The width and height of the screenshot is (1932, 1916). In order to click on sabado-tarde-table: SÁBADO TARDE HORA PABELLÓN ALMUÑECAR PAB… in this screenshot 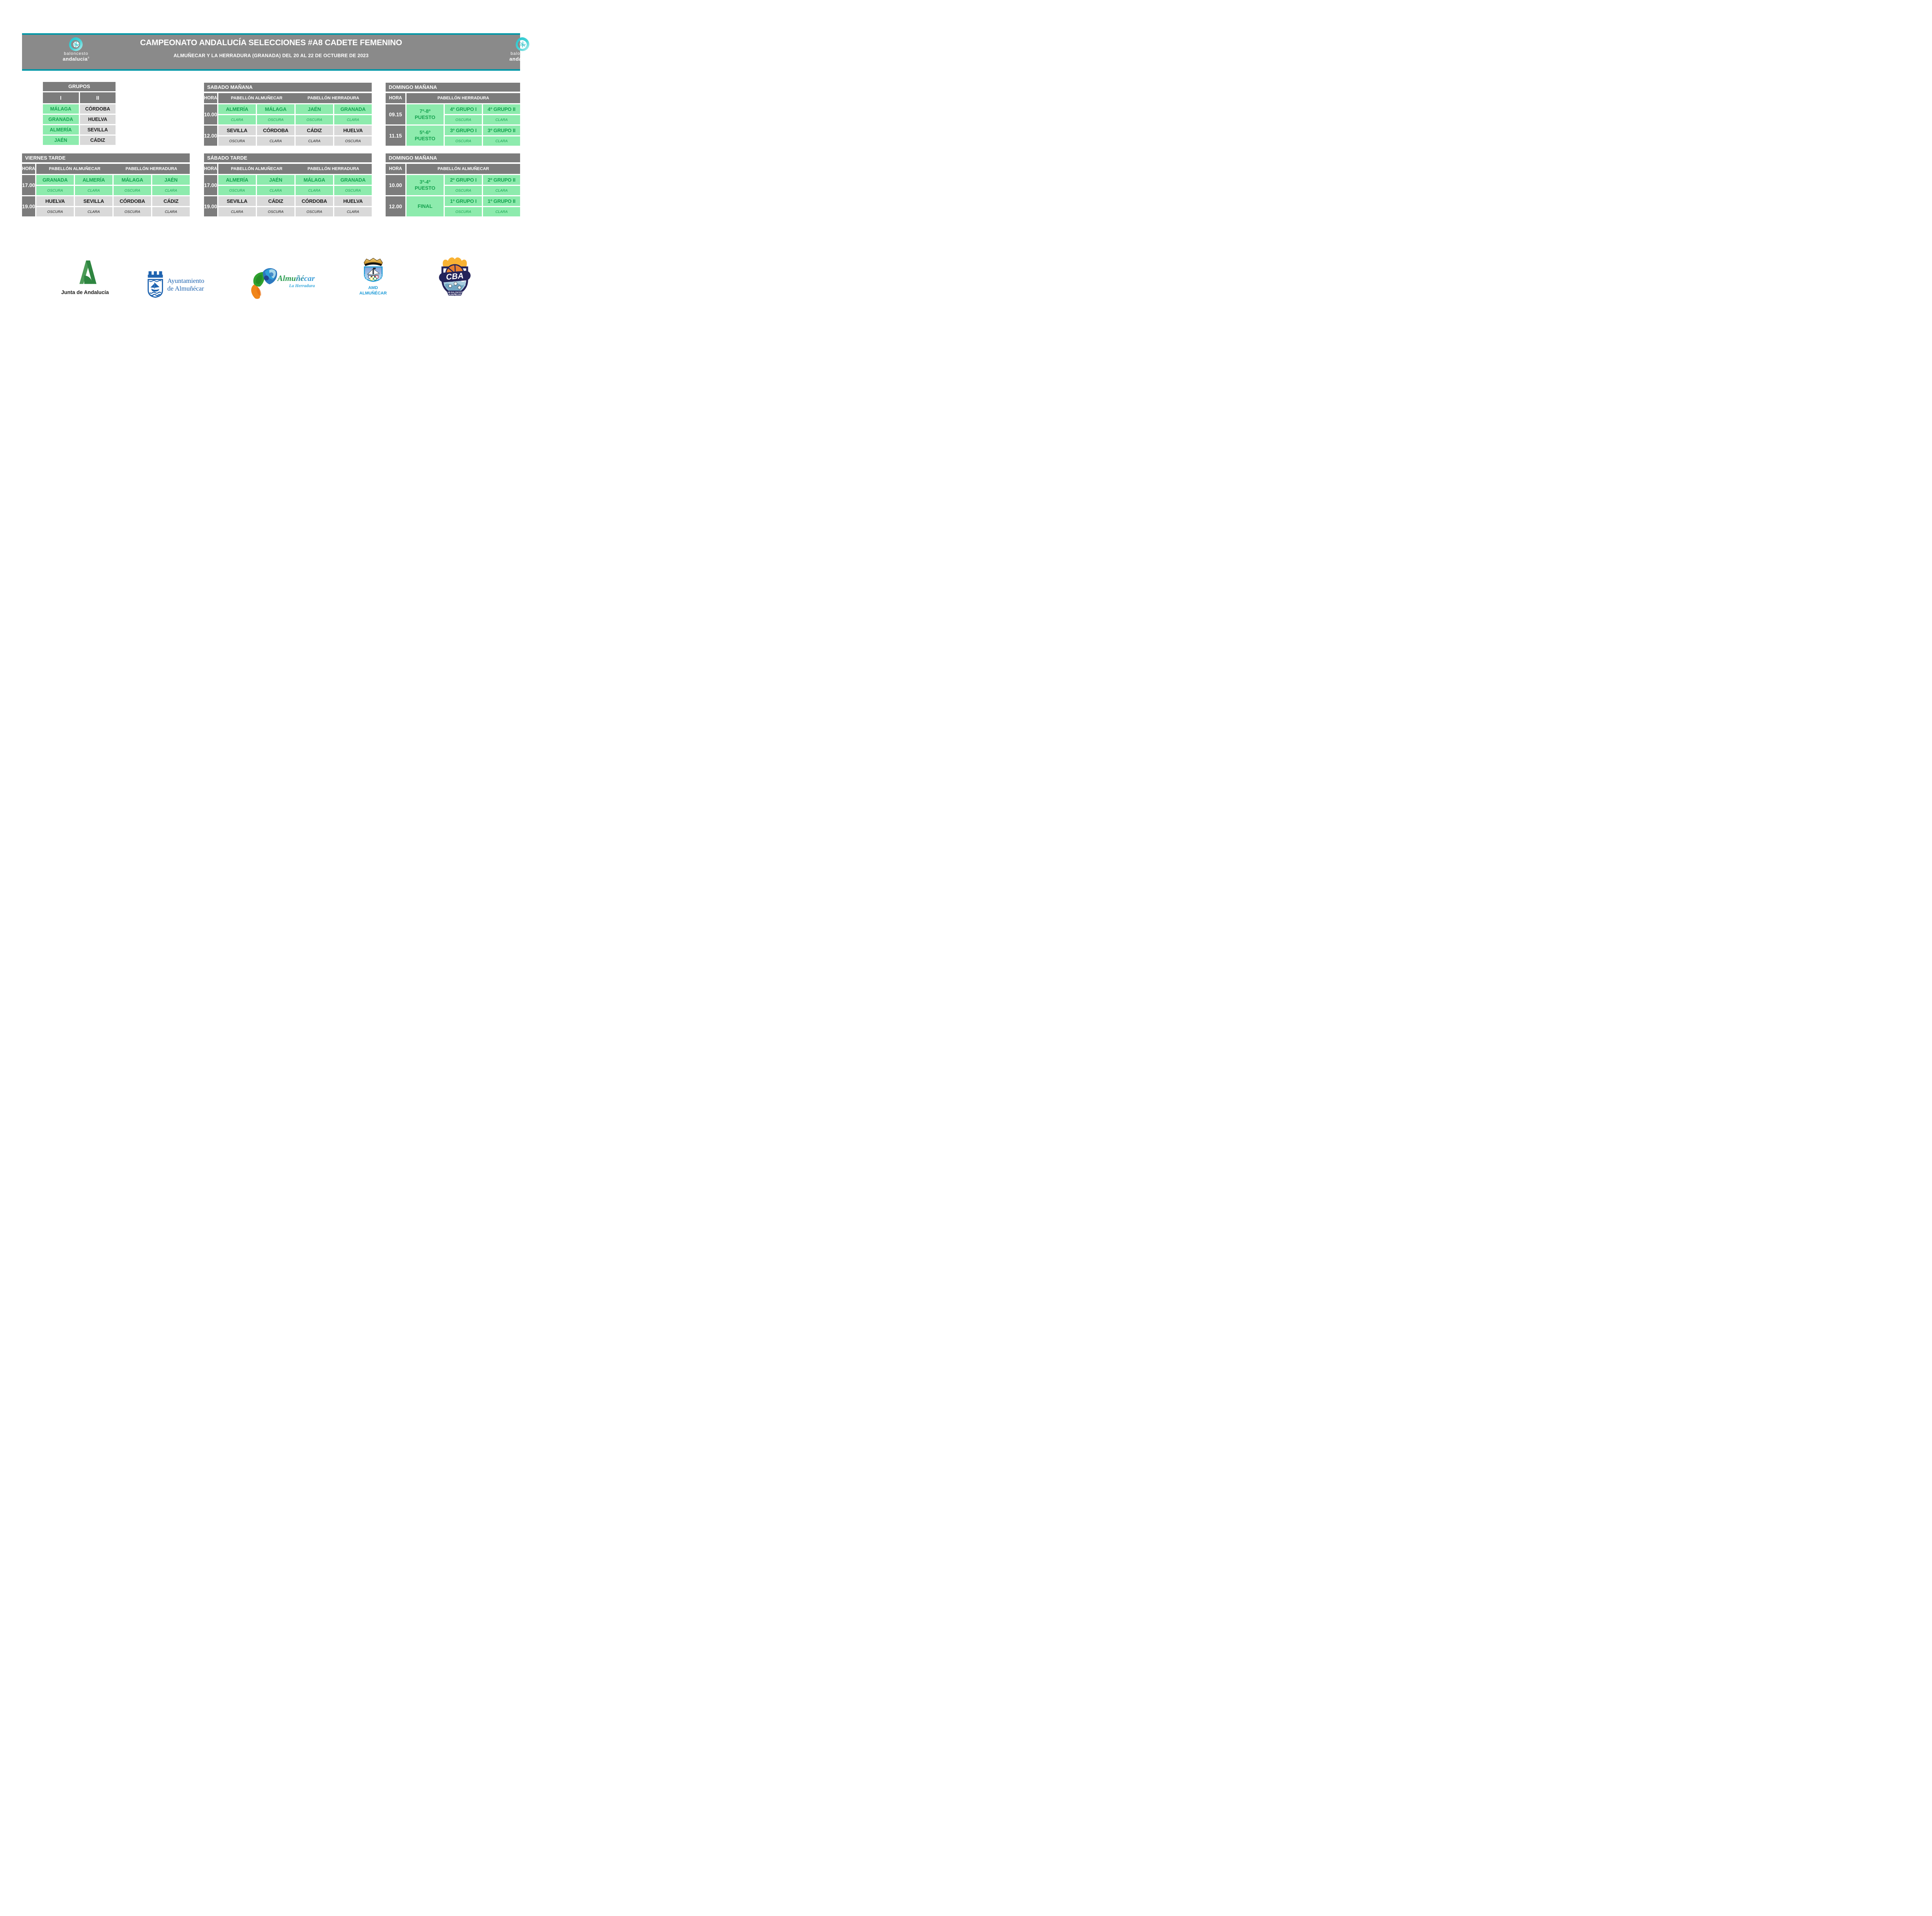, I will do `click(288, 184)`.